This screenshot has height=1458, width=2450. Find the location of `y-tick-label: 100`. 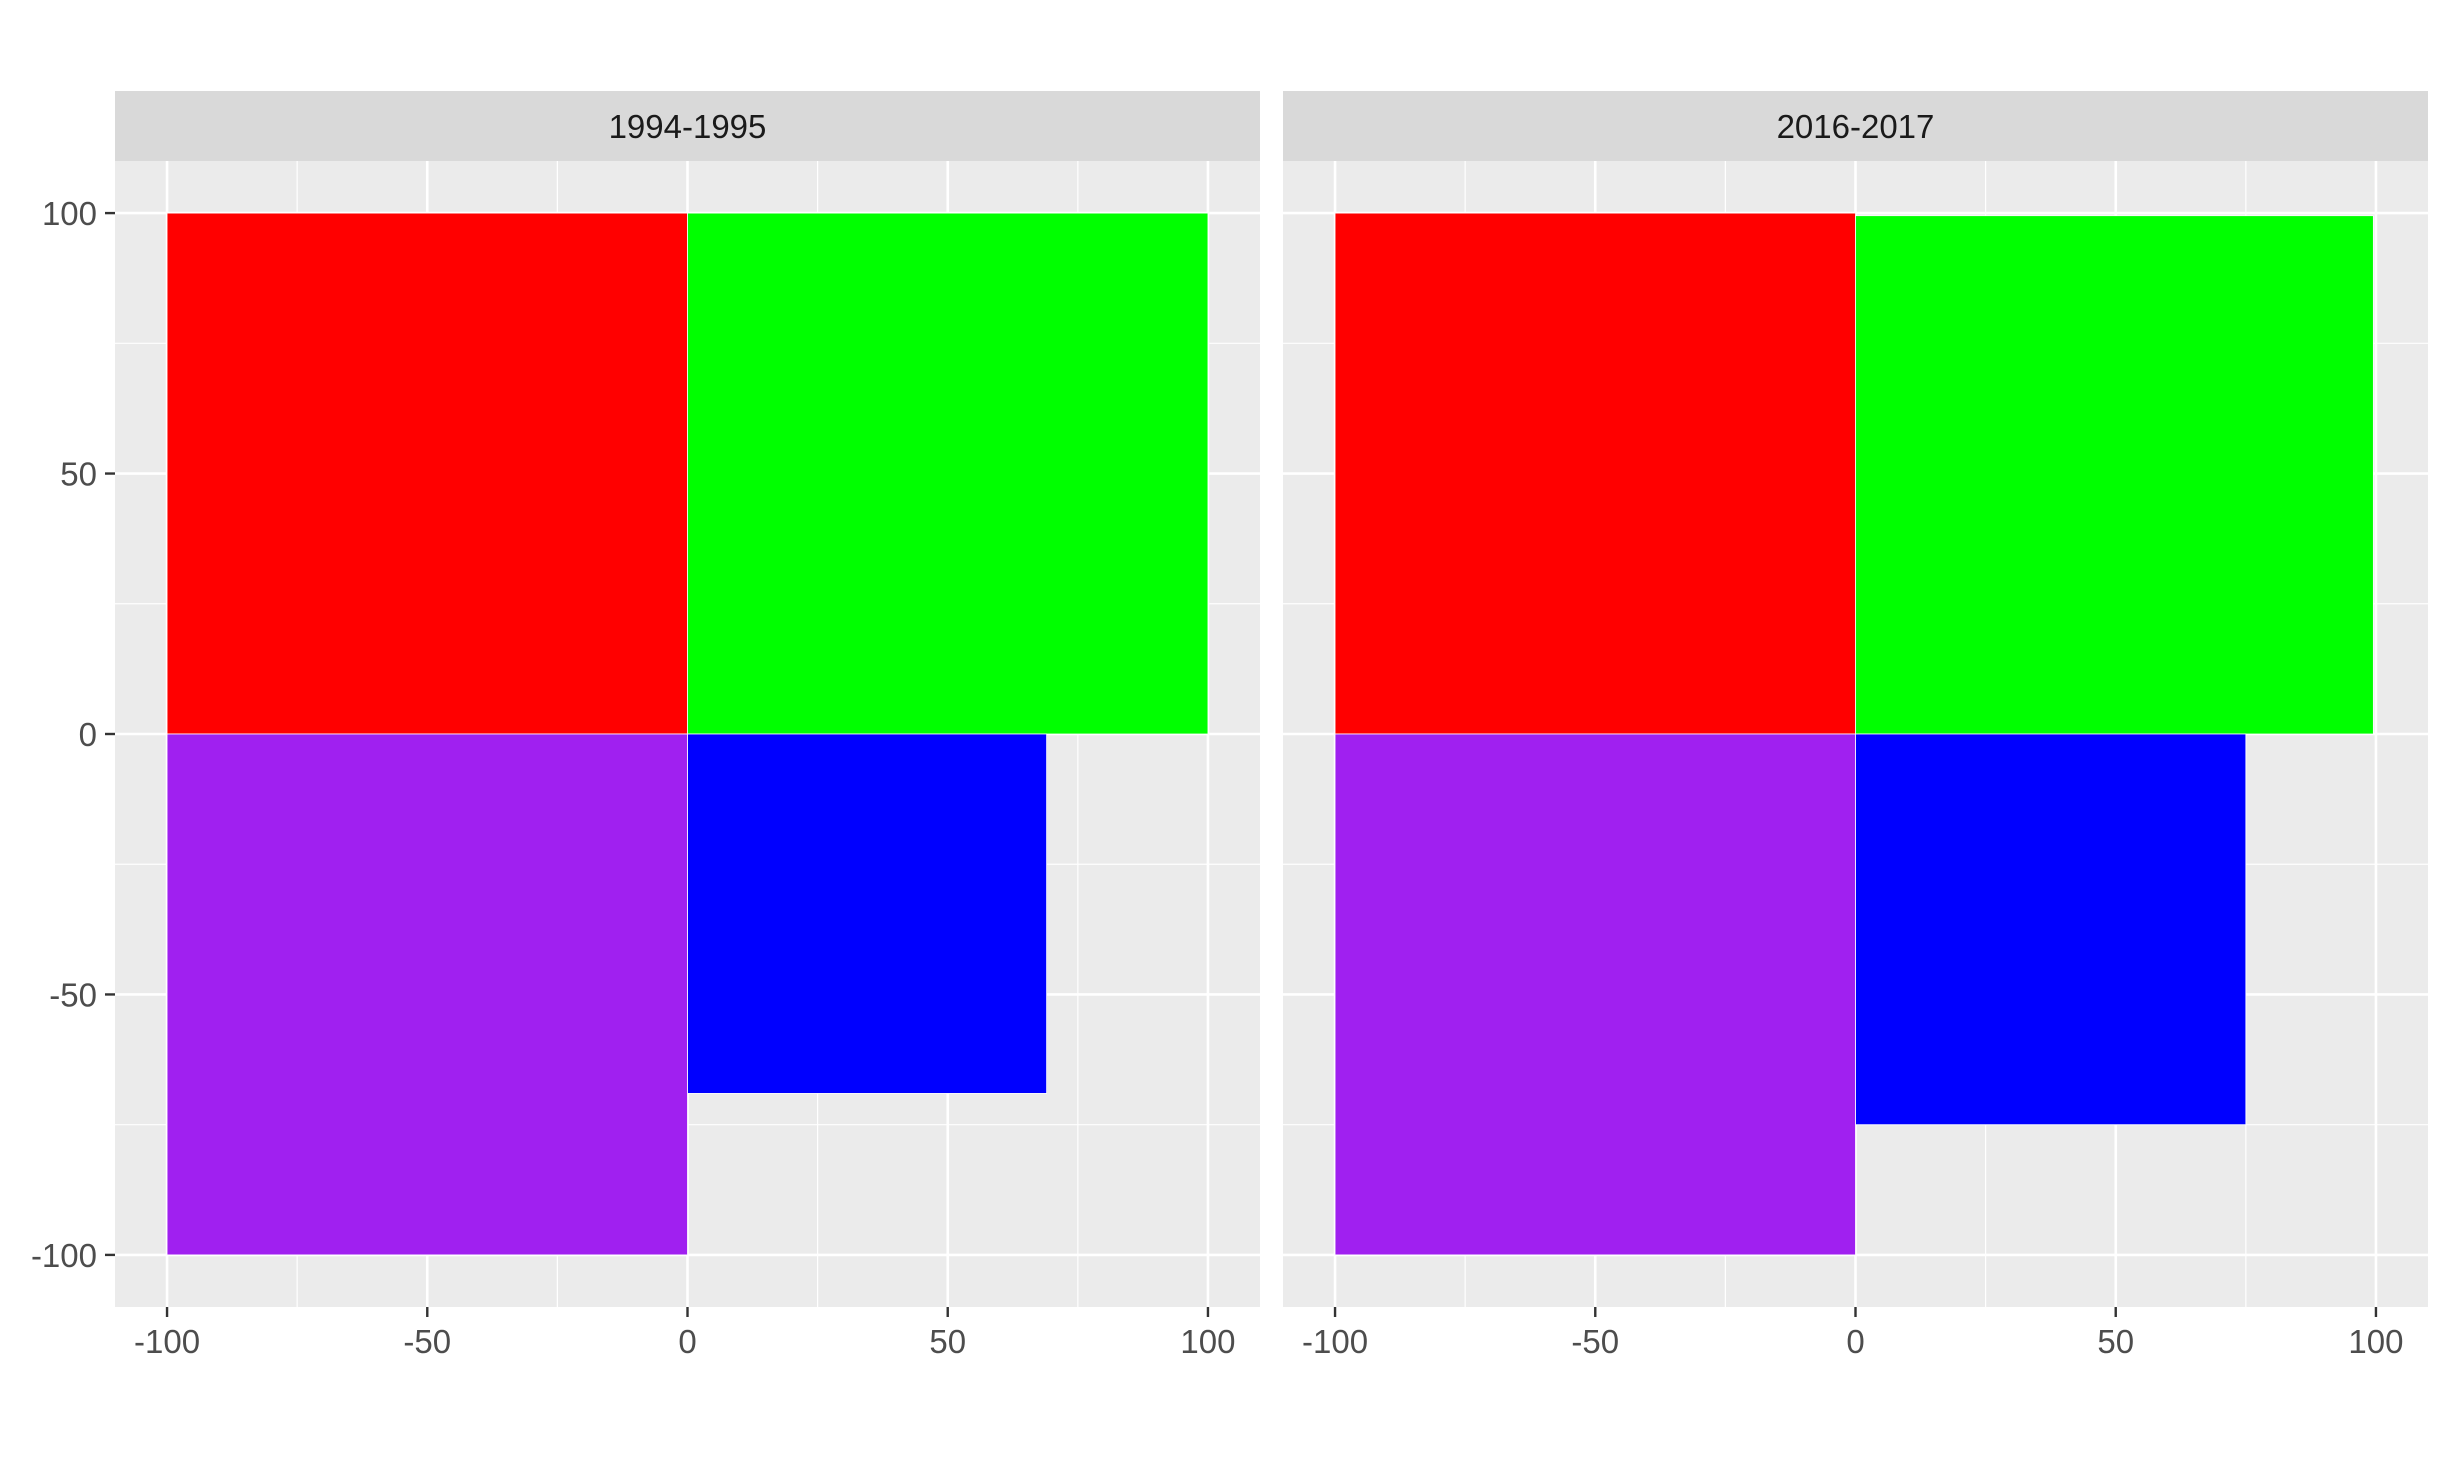

y-tick-label: 100 is located at coordinates (69, 213).